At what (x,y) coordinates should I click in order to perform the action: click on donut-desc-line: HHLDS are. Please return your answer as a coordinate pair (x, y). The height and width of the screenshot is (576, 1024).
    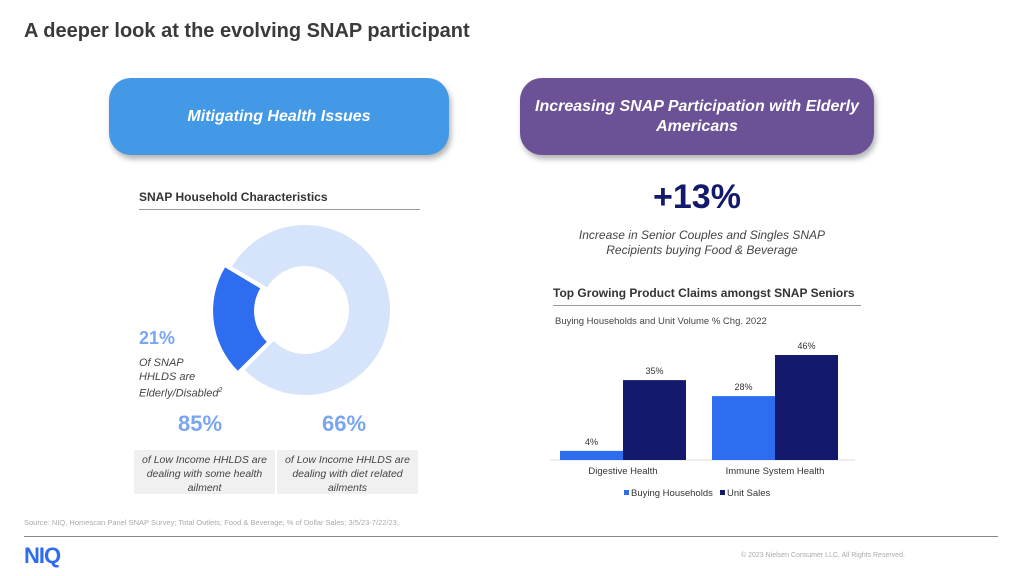
    Looking at the image, I should click on (167, 377).